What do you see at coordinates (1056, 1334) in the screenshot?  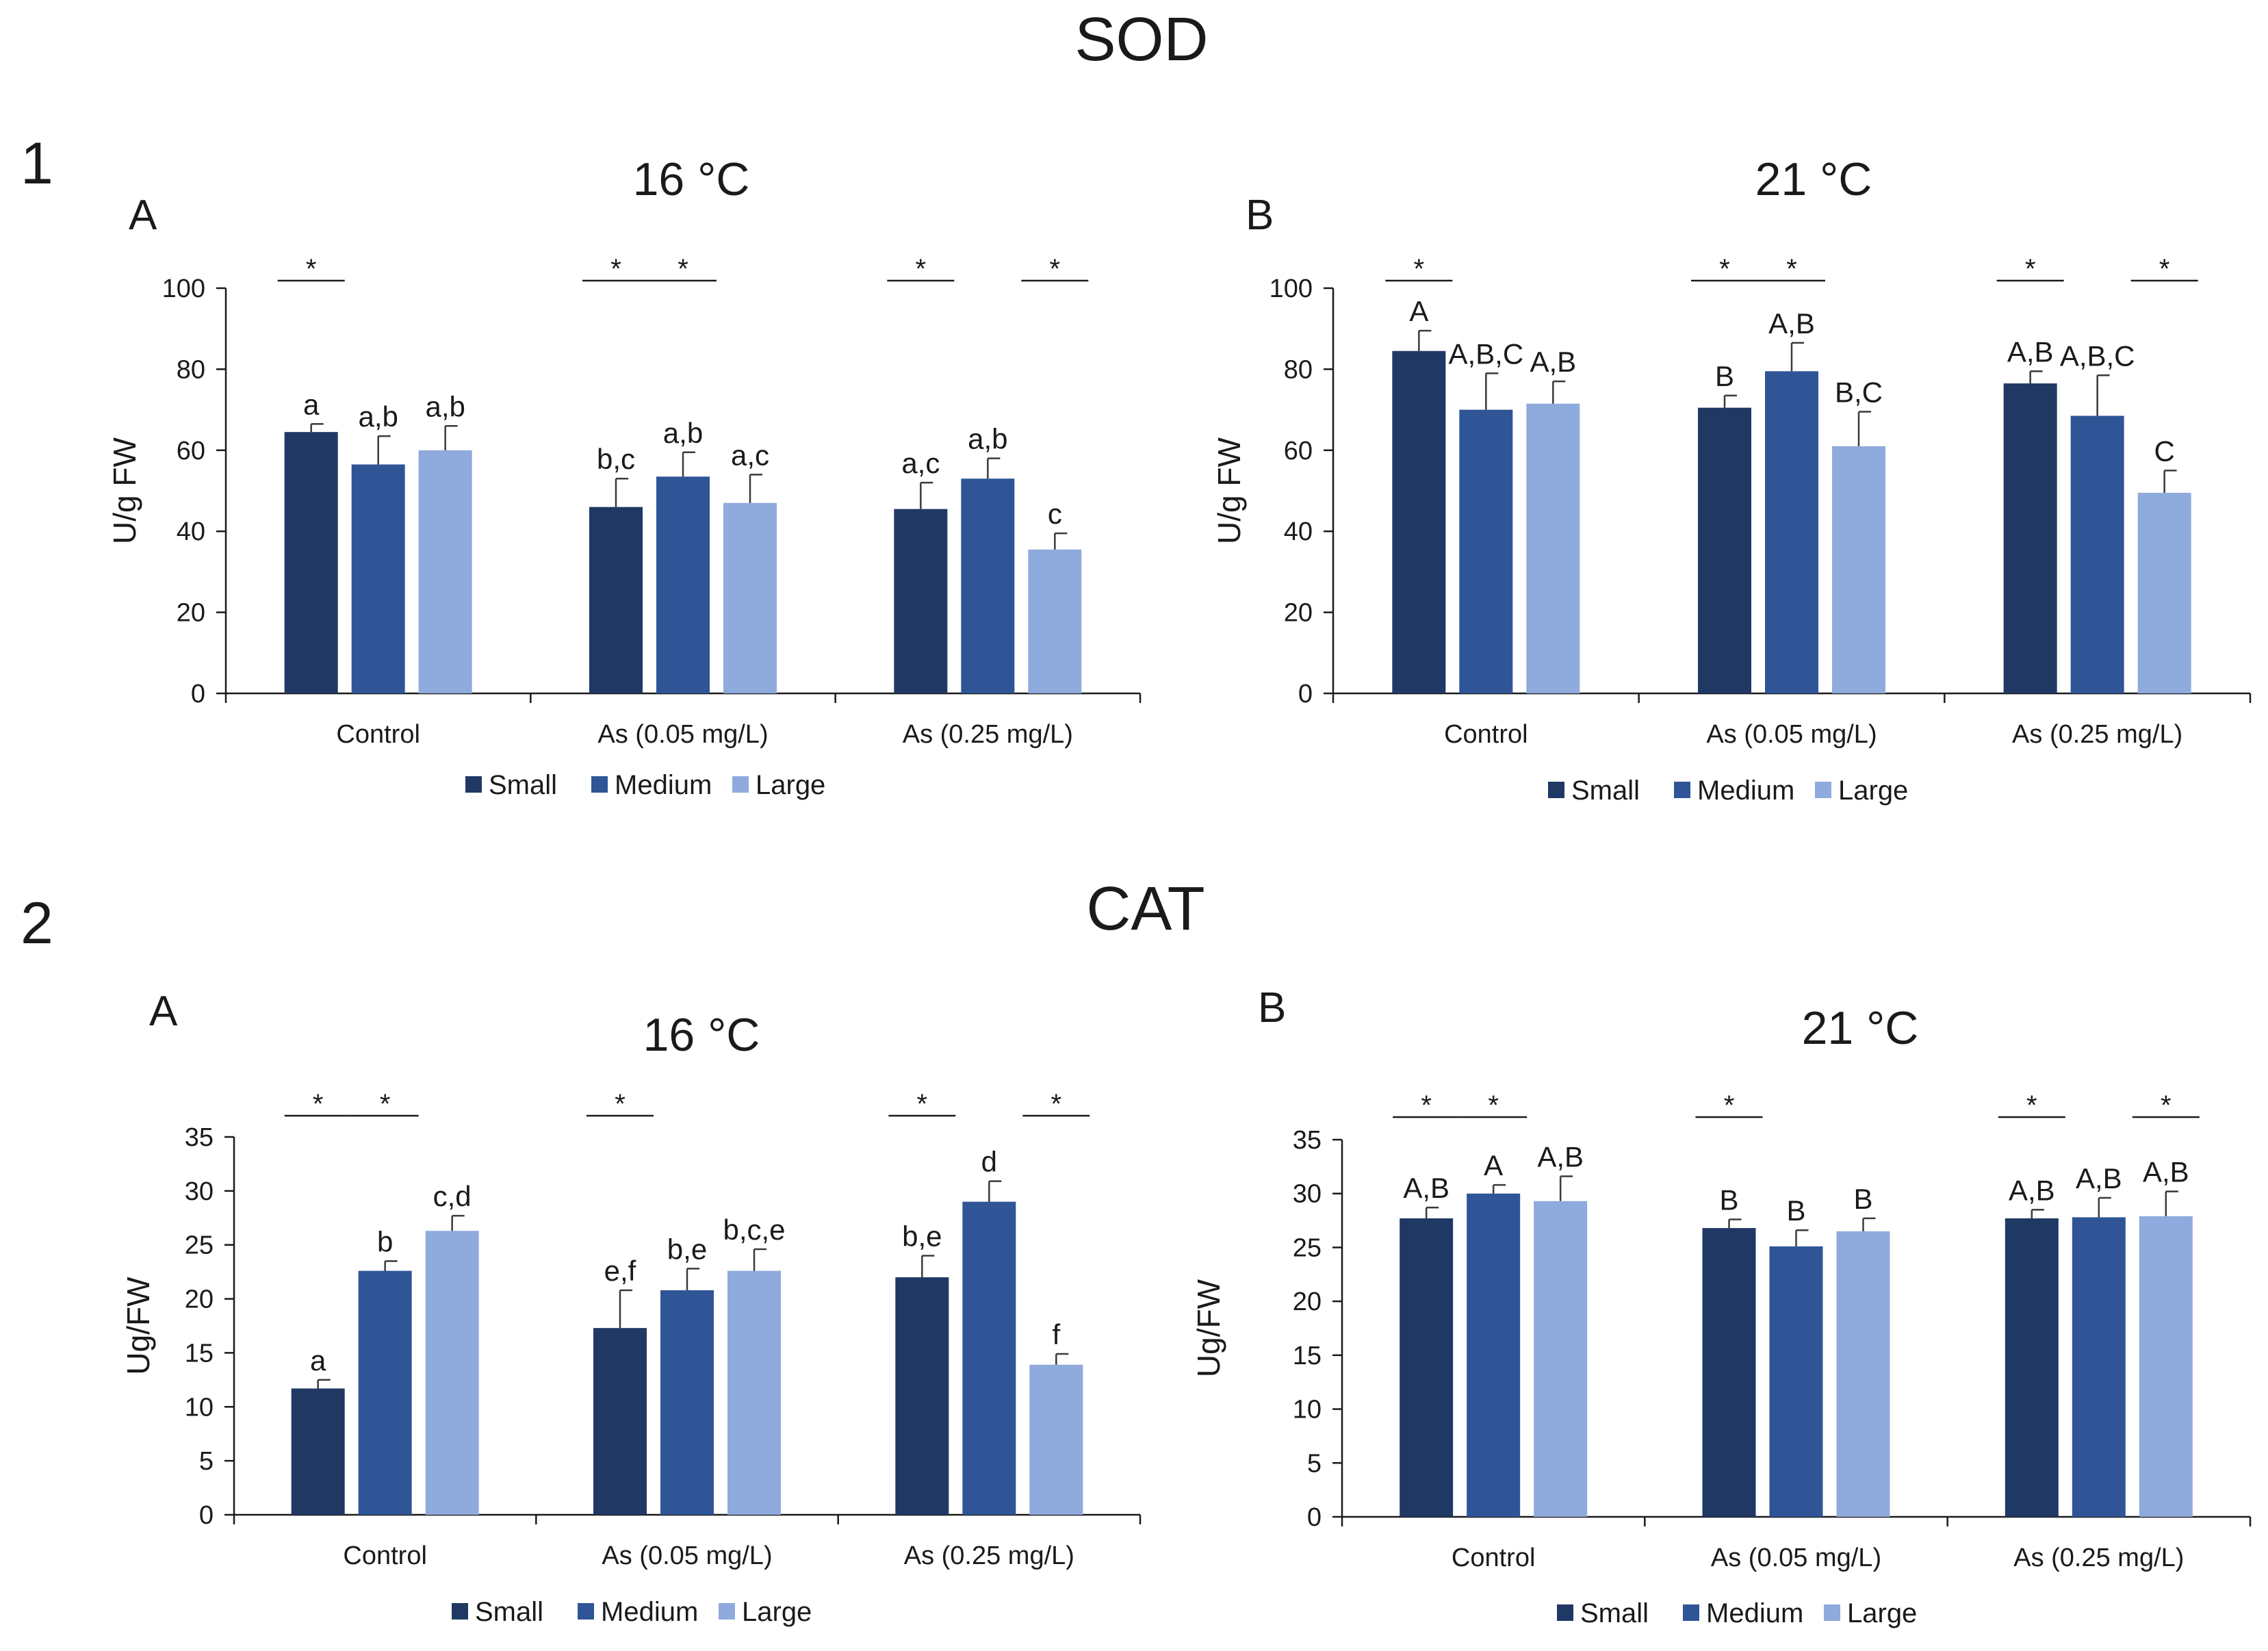 I see `significance-letter: f` at bounding box center [1056, 1334].